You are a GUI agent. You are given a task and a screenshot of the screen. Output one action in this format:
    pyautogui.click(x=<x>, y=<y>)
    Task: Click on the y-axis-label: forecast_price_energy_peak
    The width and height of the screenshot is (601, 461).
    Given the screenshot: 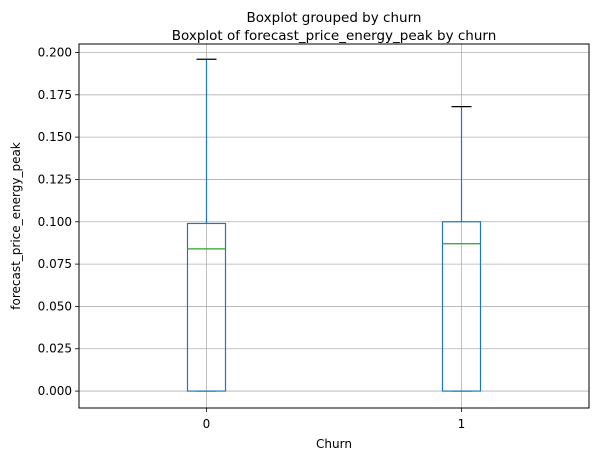 What is the action you would take?
    pyautogui.click(x=16, y=226)
    